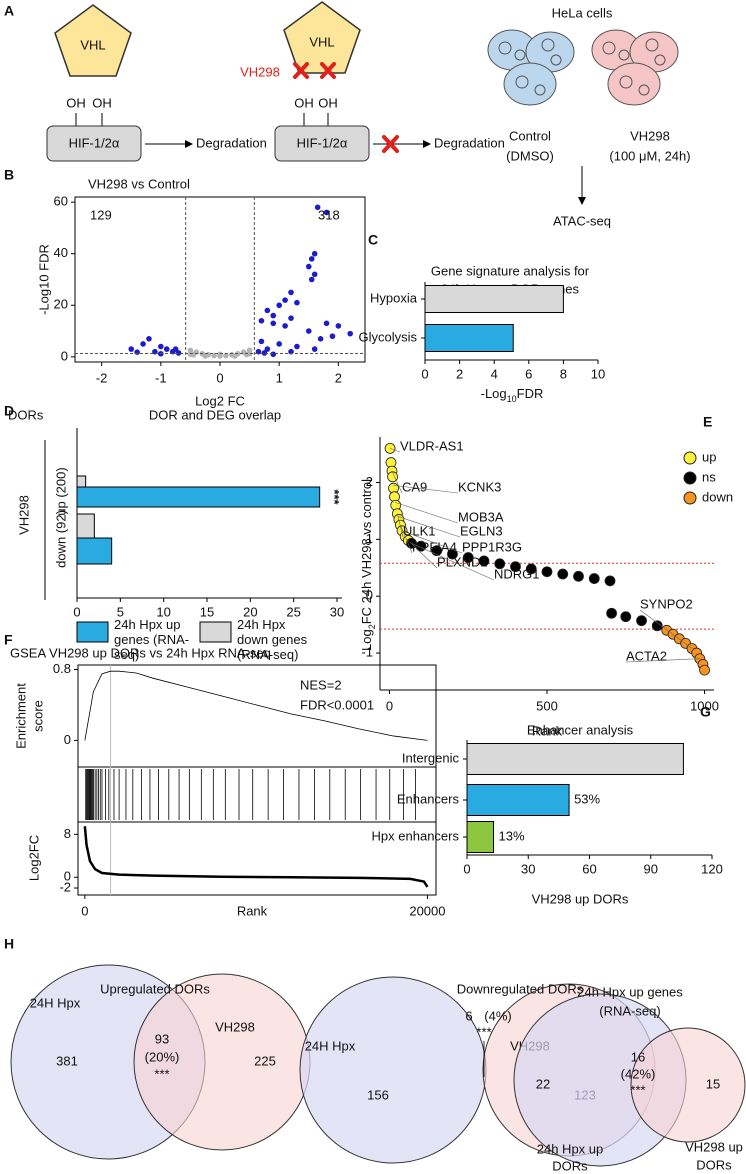 The height and width of the screenshot is (1174, 746). I want to click on share-label: 13%, so click(512, 835).